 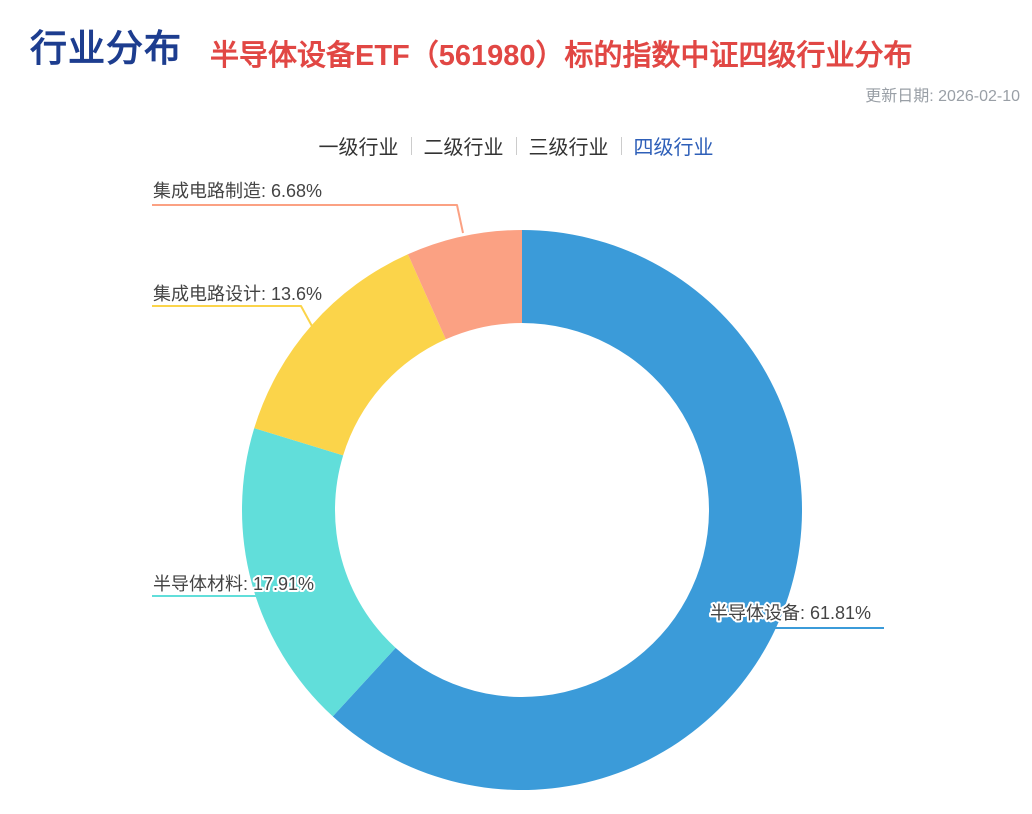 What do you see at coordinates (237, 191) in the screenshot?
I see `slice-label-ic-manufacturing: 集成电路制造: 6.68%` at bounding box center [237, 191].